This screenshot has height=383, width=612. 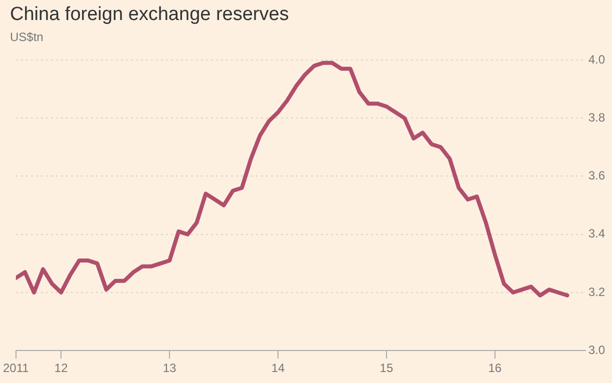 I want to click on y-tick-label: 4.0, so click(x=597, y=59).